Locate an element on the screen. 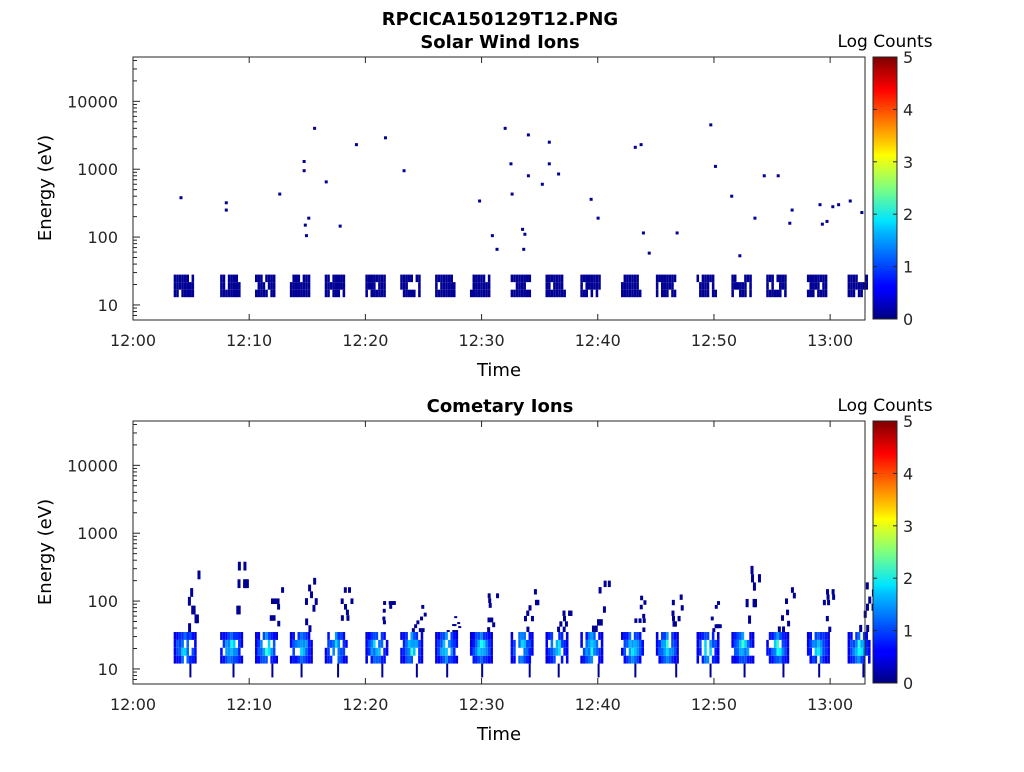 This screenshot has width=1024, height=772. cometary-low-spike is located at coordinates (416, 670).